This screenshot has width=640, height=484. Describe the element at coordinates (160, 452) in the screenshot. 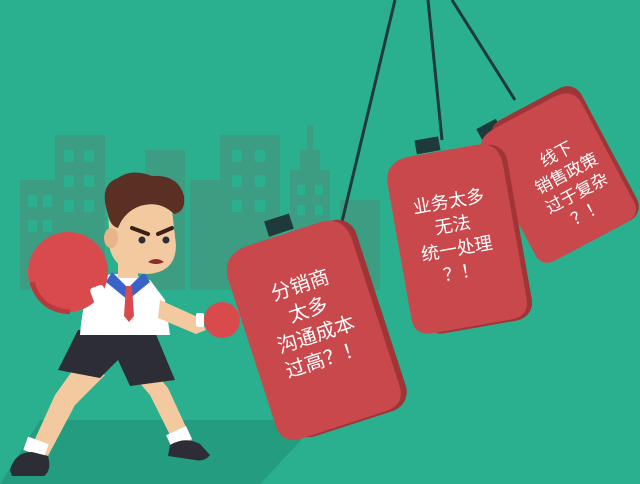

I see `ground-shadow` at that location.